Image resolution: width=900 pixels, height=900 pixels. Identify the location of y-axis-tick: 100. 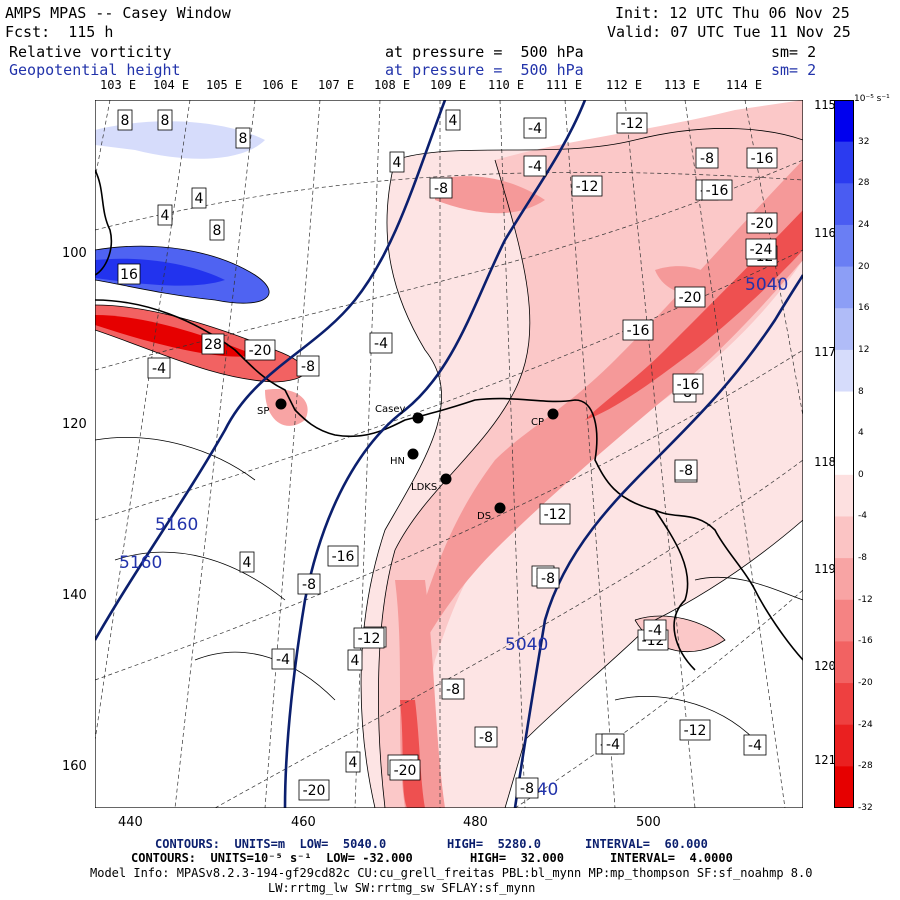
(74, 253).